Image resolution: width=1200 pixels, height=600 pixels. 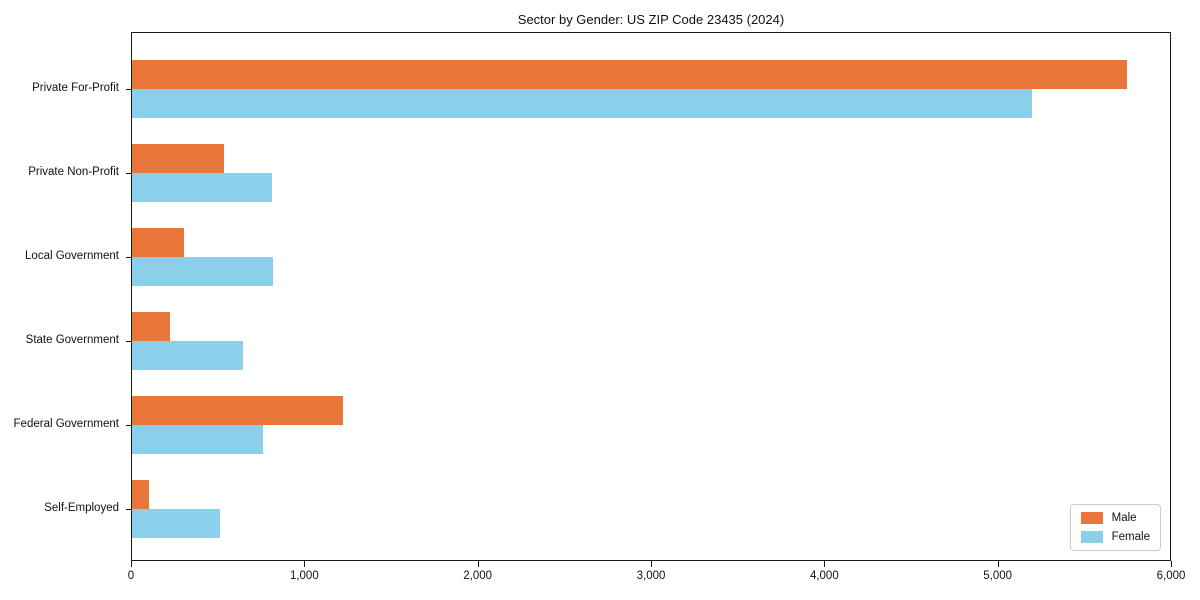 What do you see at coordinates (202, 271) in the screenshot?
I see `bar-female-local-government` at bounding box center [202, 271].